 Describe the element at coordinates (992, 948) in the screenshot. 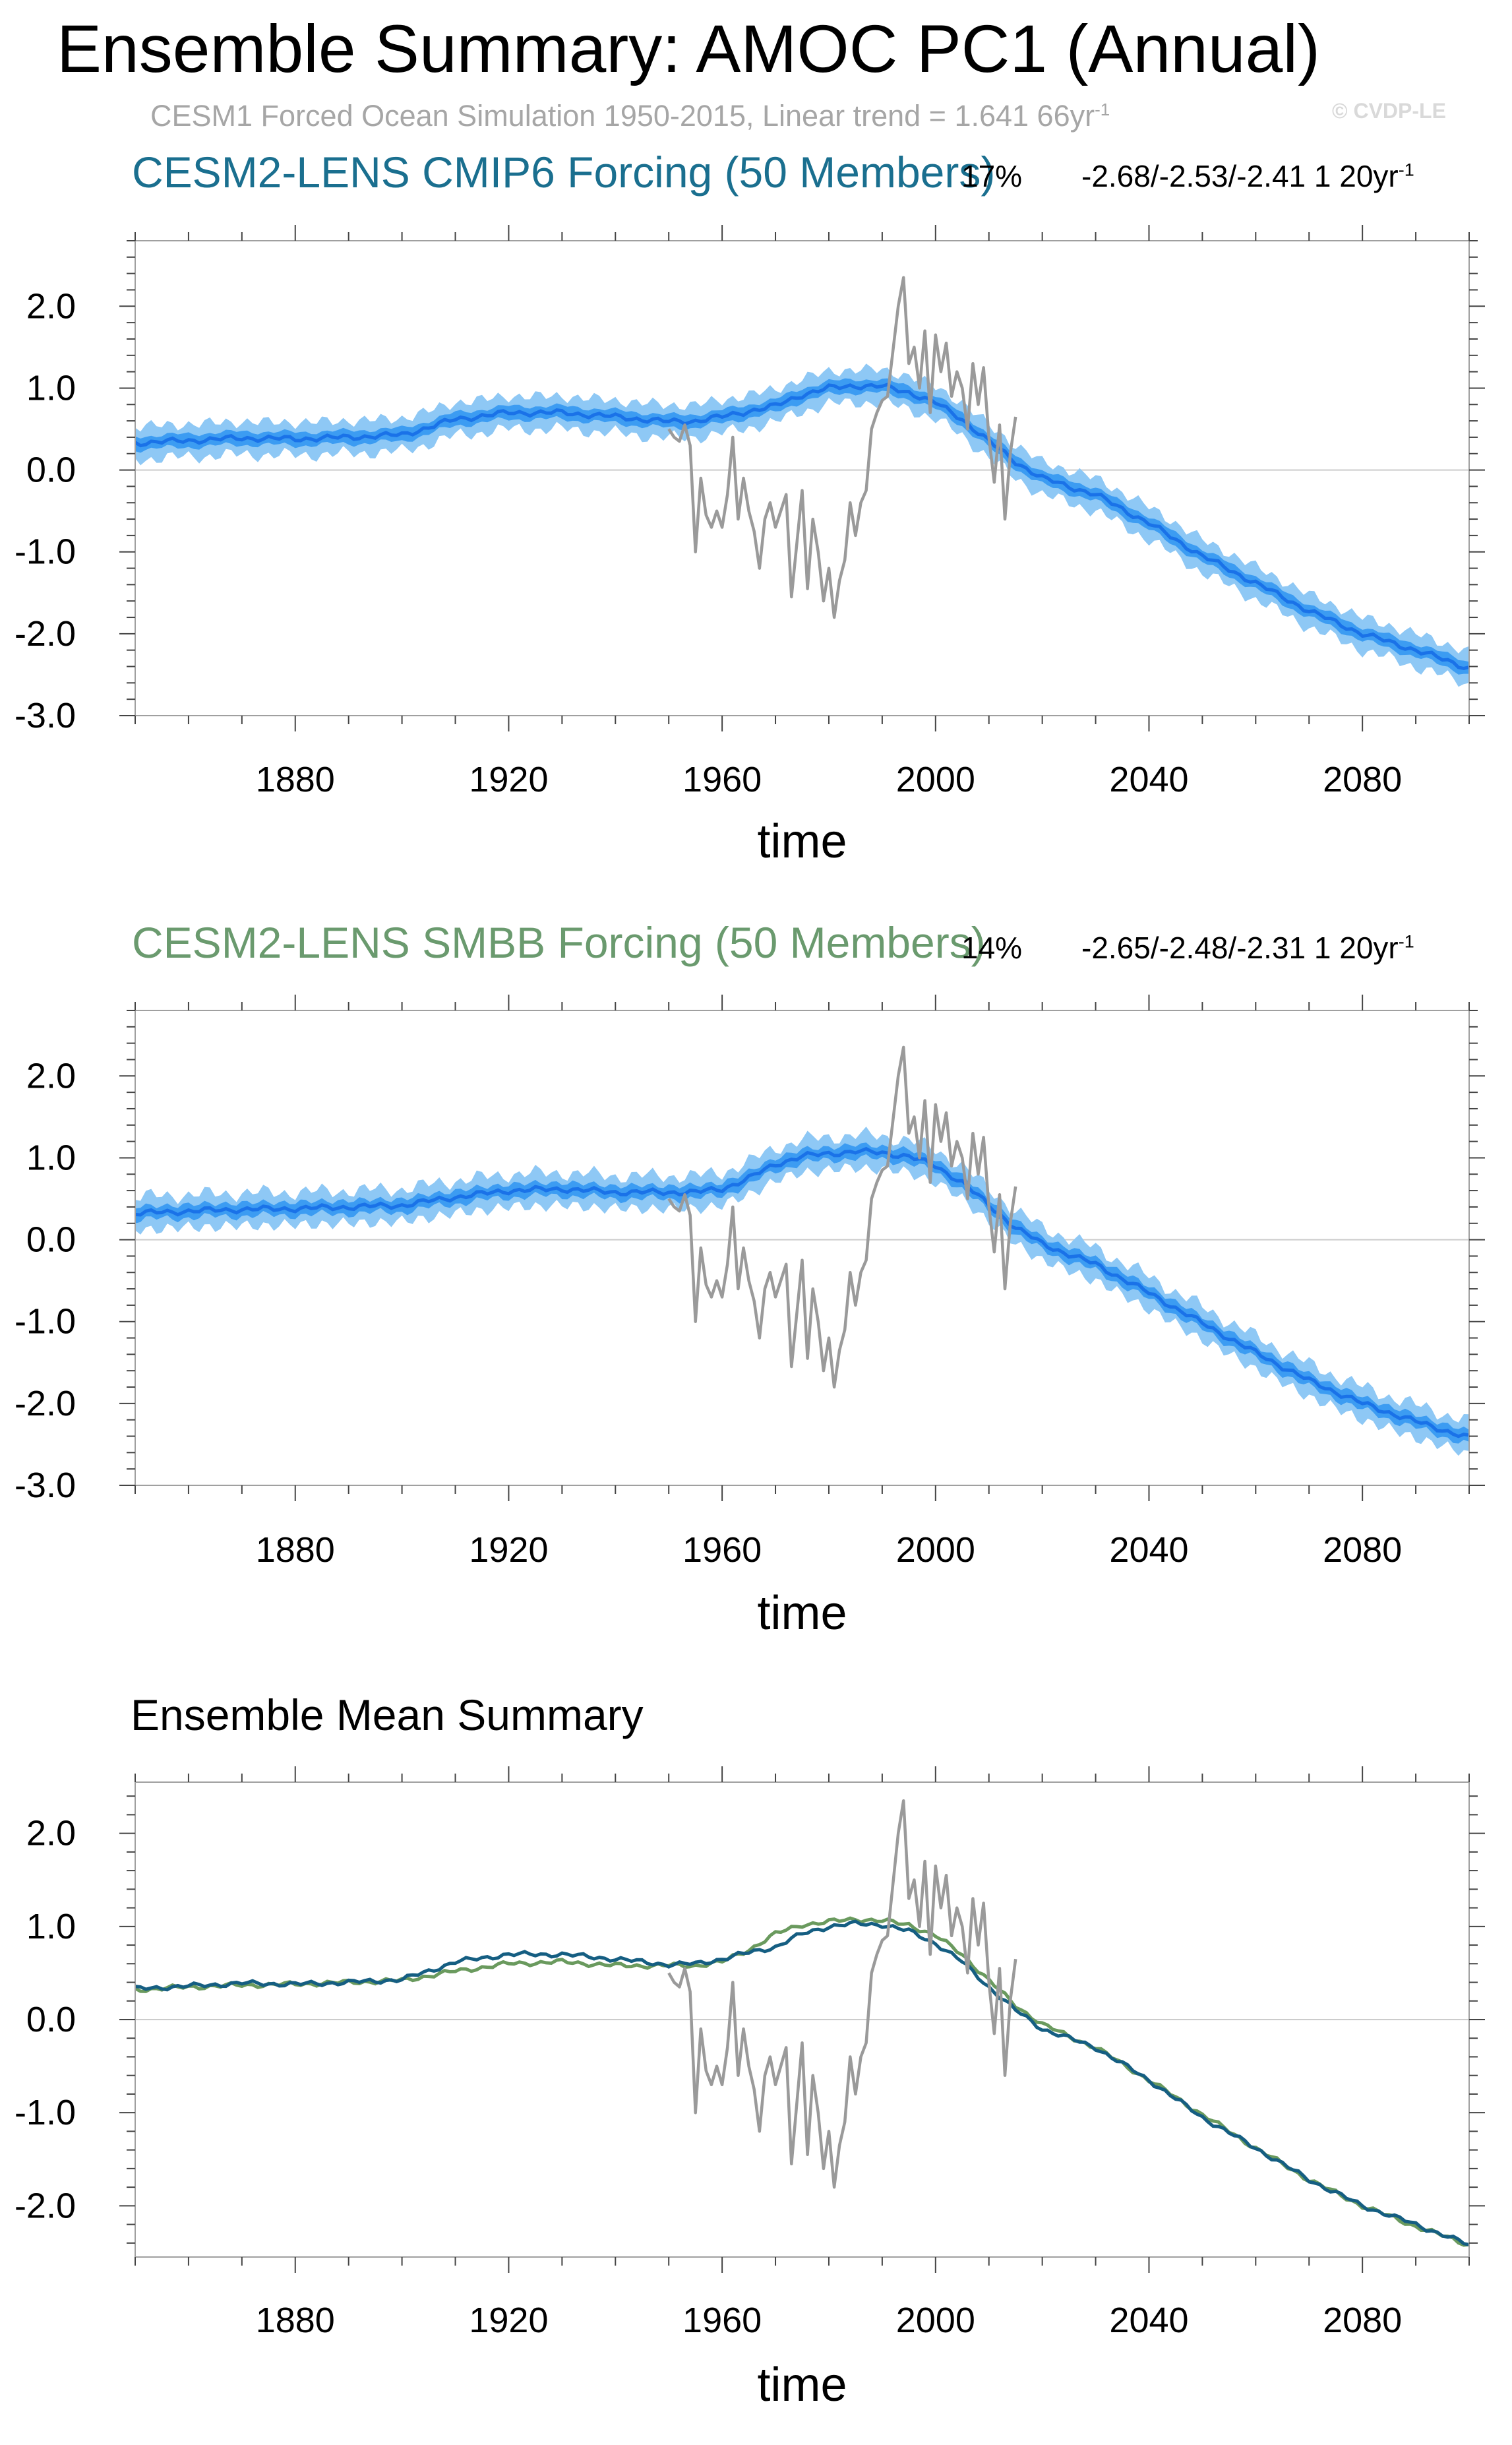

I see `panel-pct-smbb: 14%` at that location.